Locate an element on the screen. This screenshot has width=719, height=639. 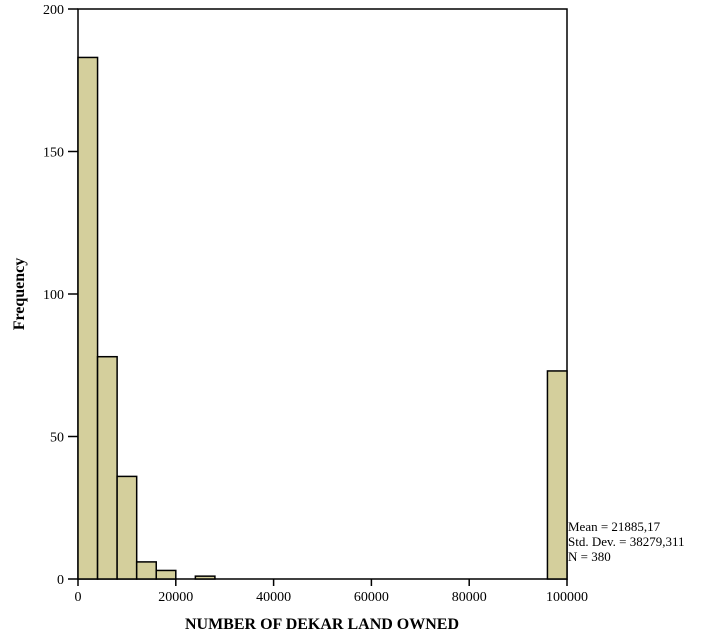
x-tick-label: 20000 is located at coordinates (175, 597).